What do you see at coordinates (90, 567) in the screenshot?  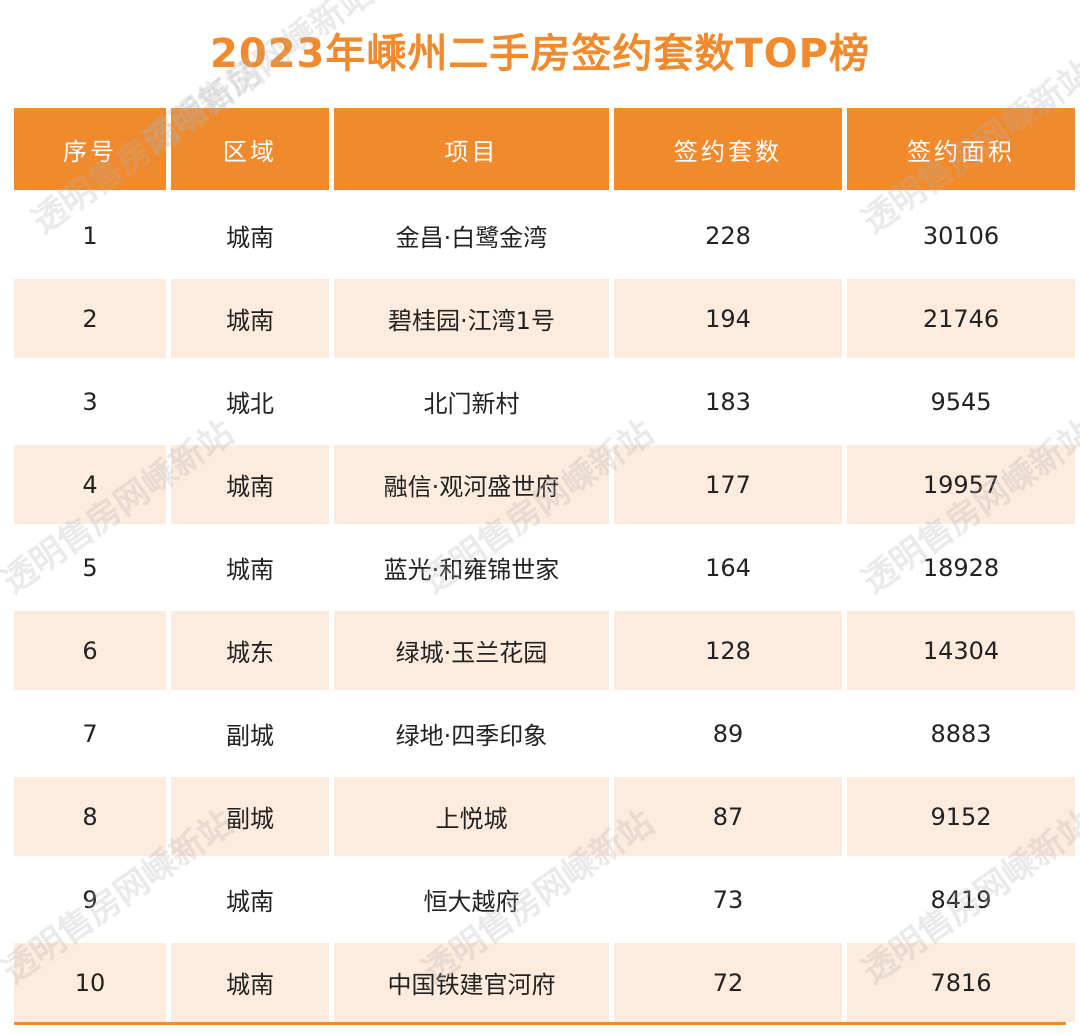 I see `table-cell-index: 5` at bounding box center [90, 567].